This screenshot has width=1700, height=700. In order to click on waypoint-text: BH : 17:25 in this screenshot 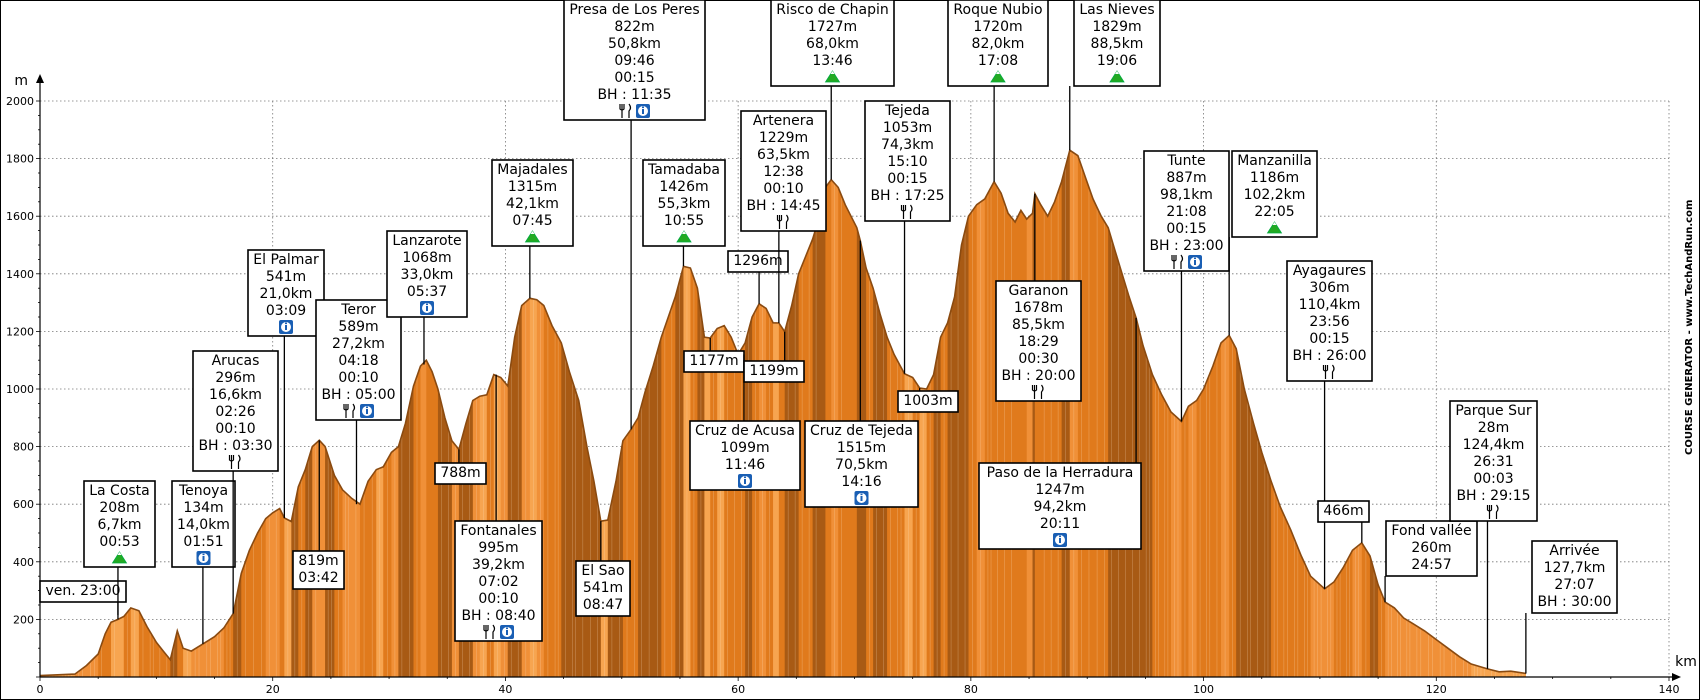, I will do `click(907, 196)`.